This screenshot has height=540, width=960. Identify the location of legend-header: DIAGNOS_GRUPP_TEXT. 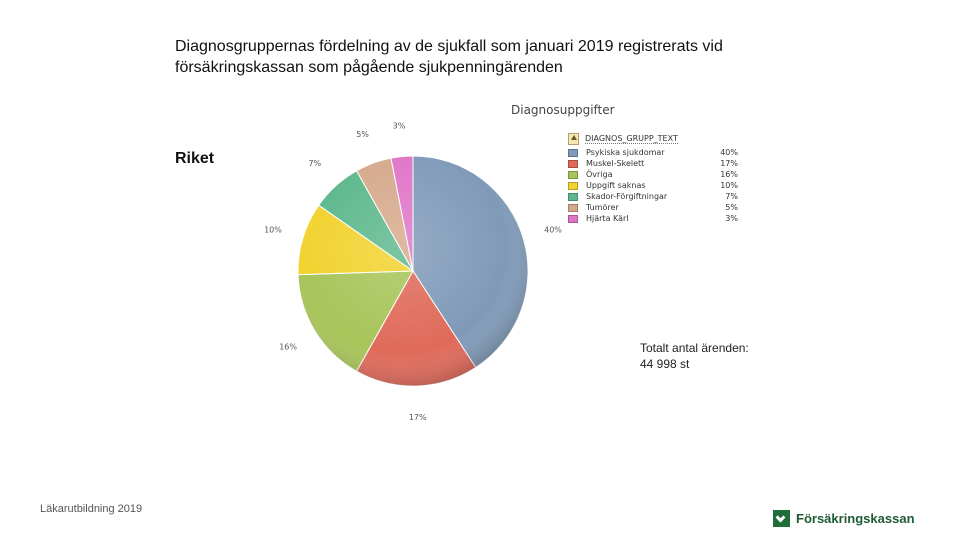
(653, 139).